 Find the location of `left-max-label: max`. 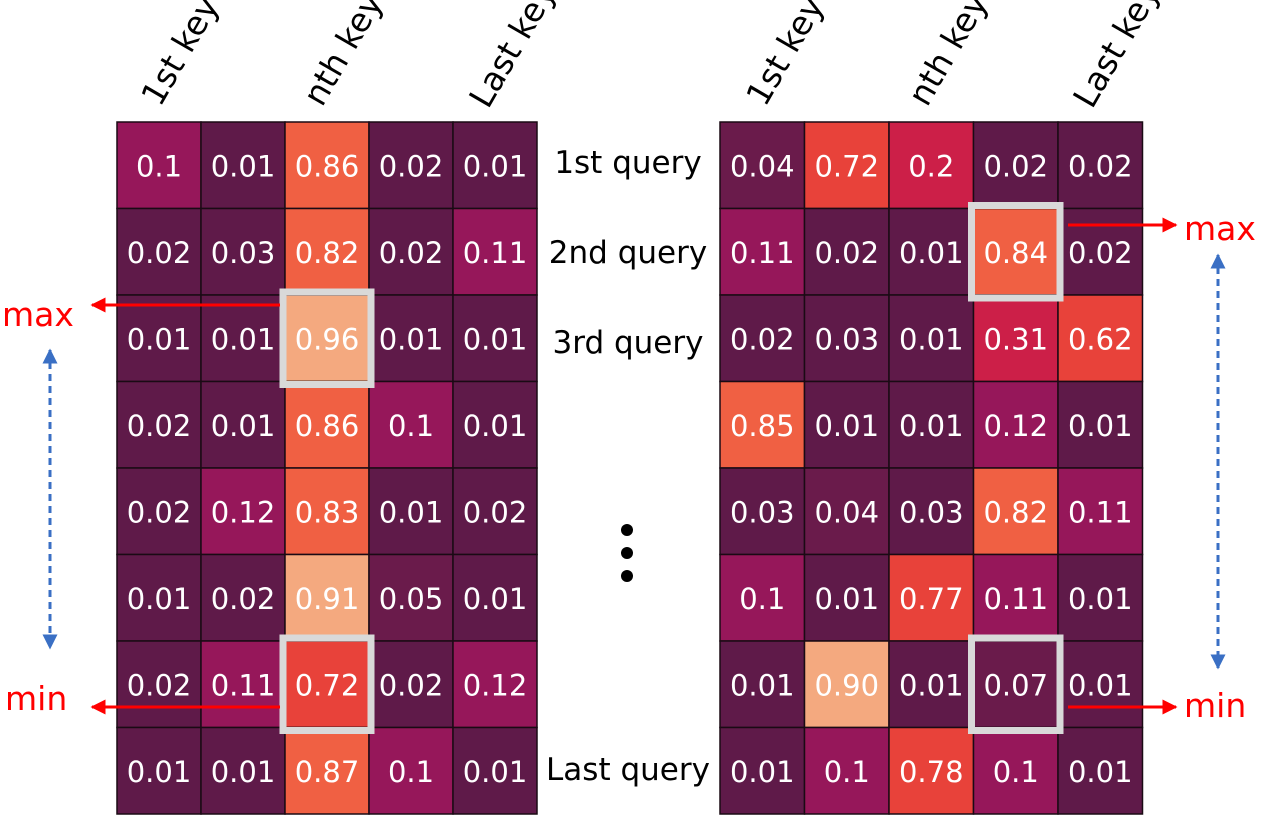

left-max-label: max is located at coordinates (38, 314).